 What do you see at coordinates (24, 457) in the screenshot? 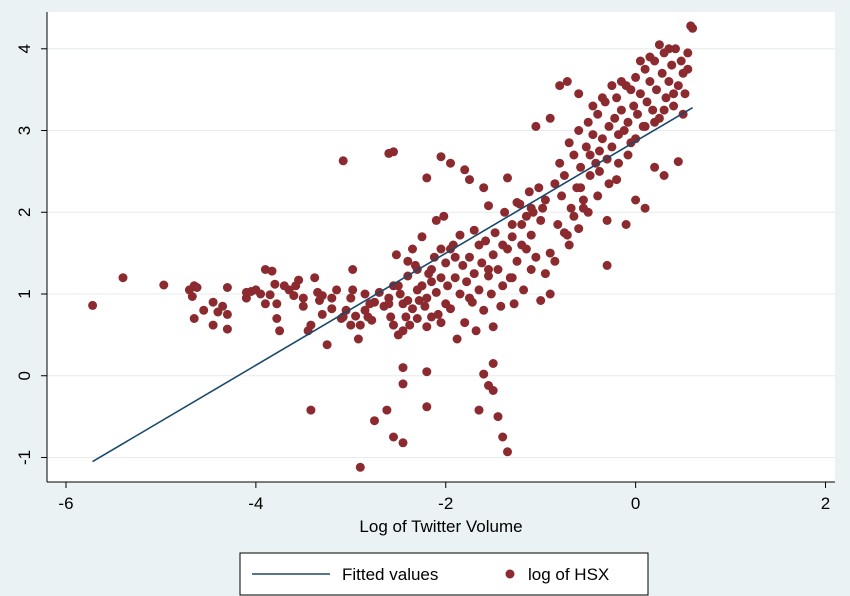
I see `y-tick-label: -1` at bounding box center [24, 457].